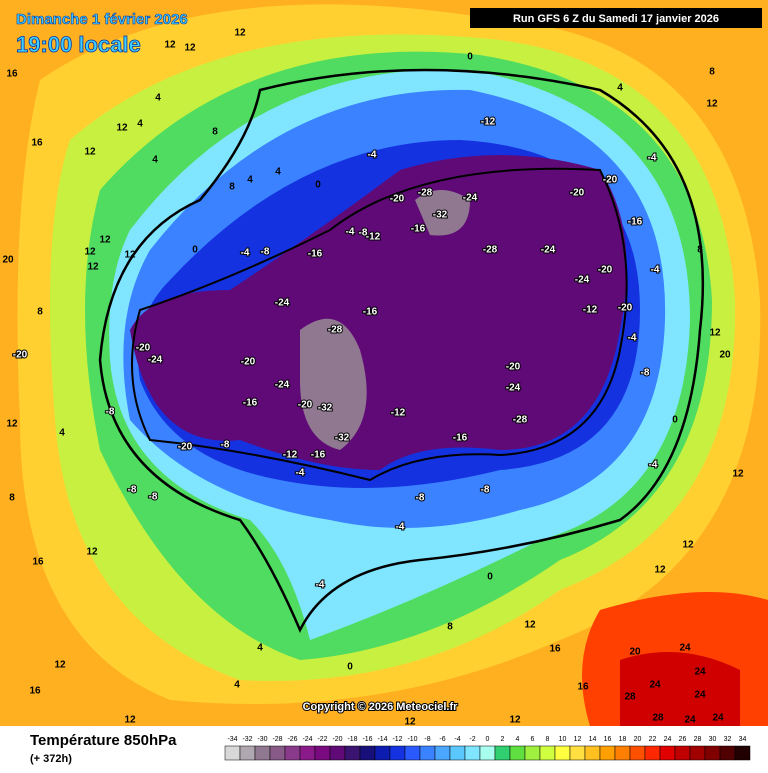 This screenshot has height=773, width=768. What do you see at coordinates (725, 355) in the screenshot?
I see `contour-label: 20` at bounding box center [725, 355].